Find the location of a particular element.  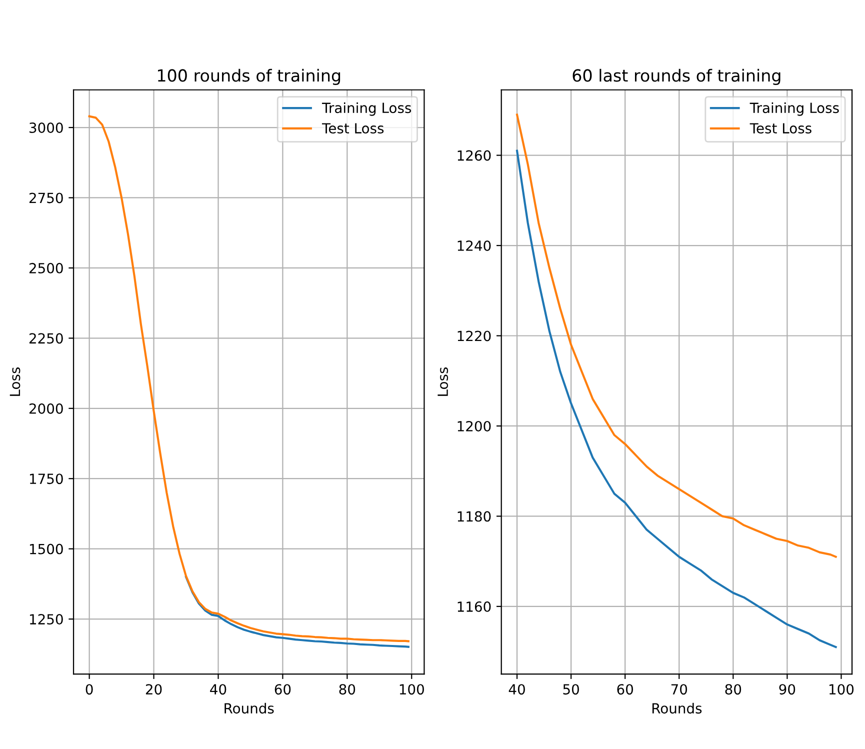

y-tick-label: 1750 is located at coordinates (46, 479).